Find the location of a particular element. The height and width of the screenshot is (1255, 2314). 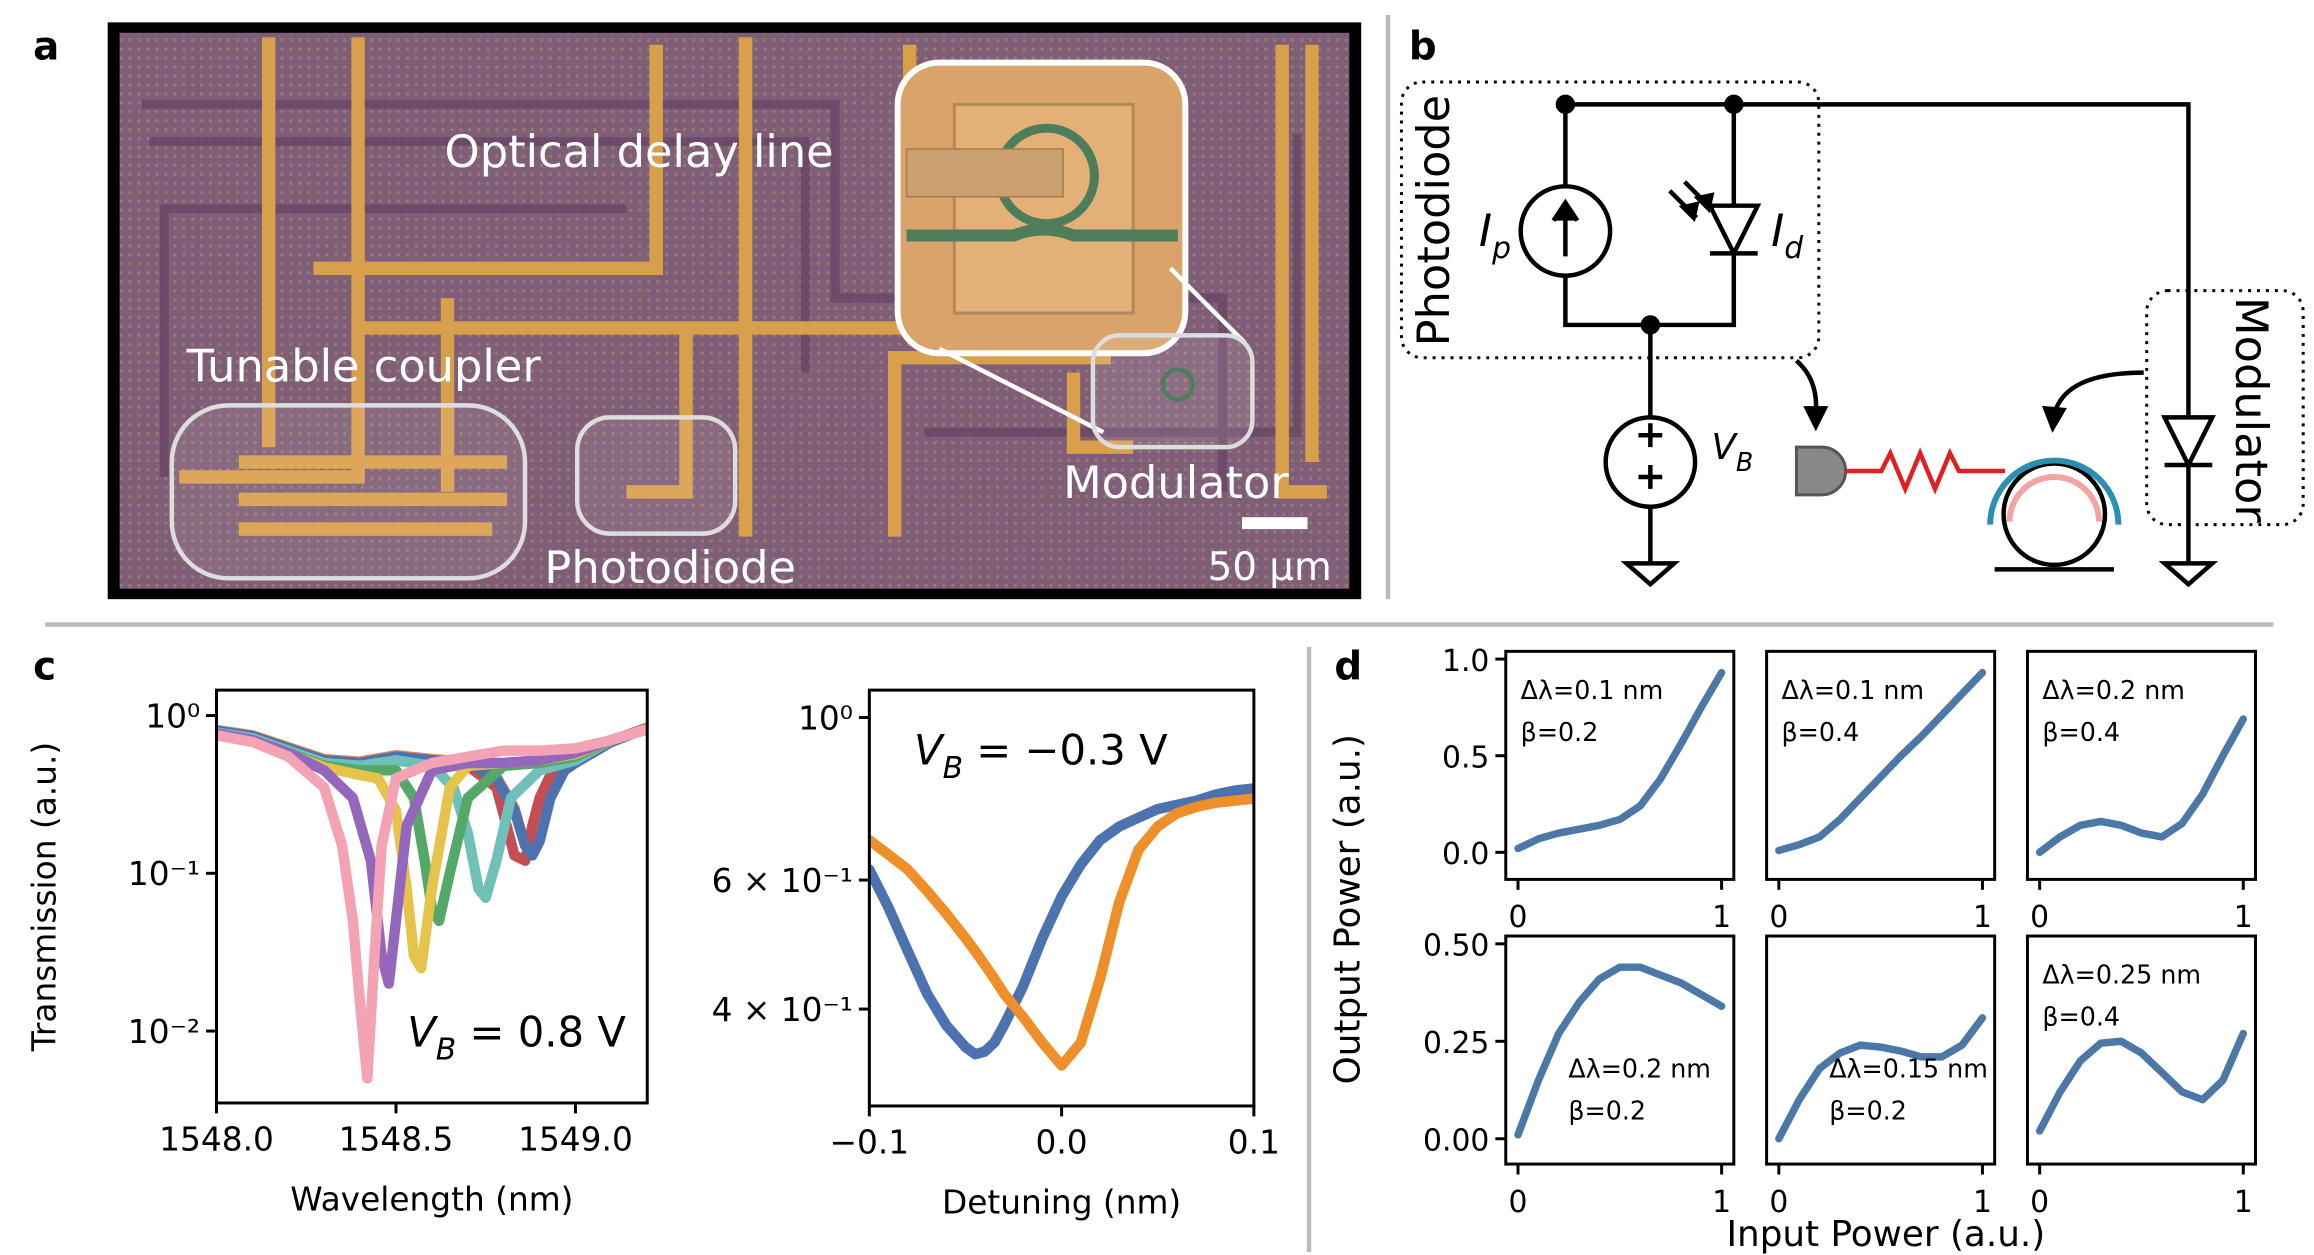

arrow is located at coordinates (2098, 392).